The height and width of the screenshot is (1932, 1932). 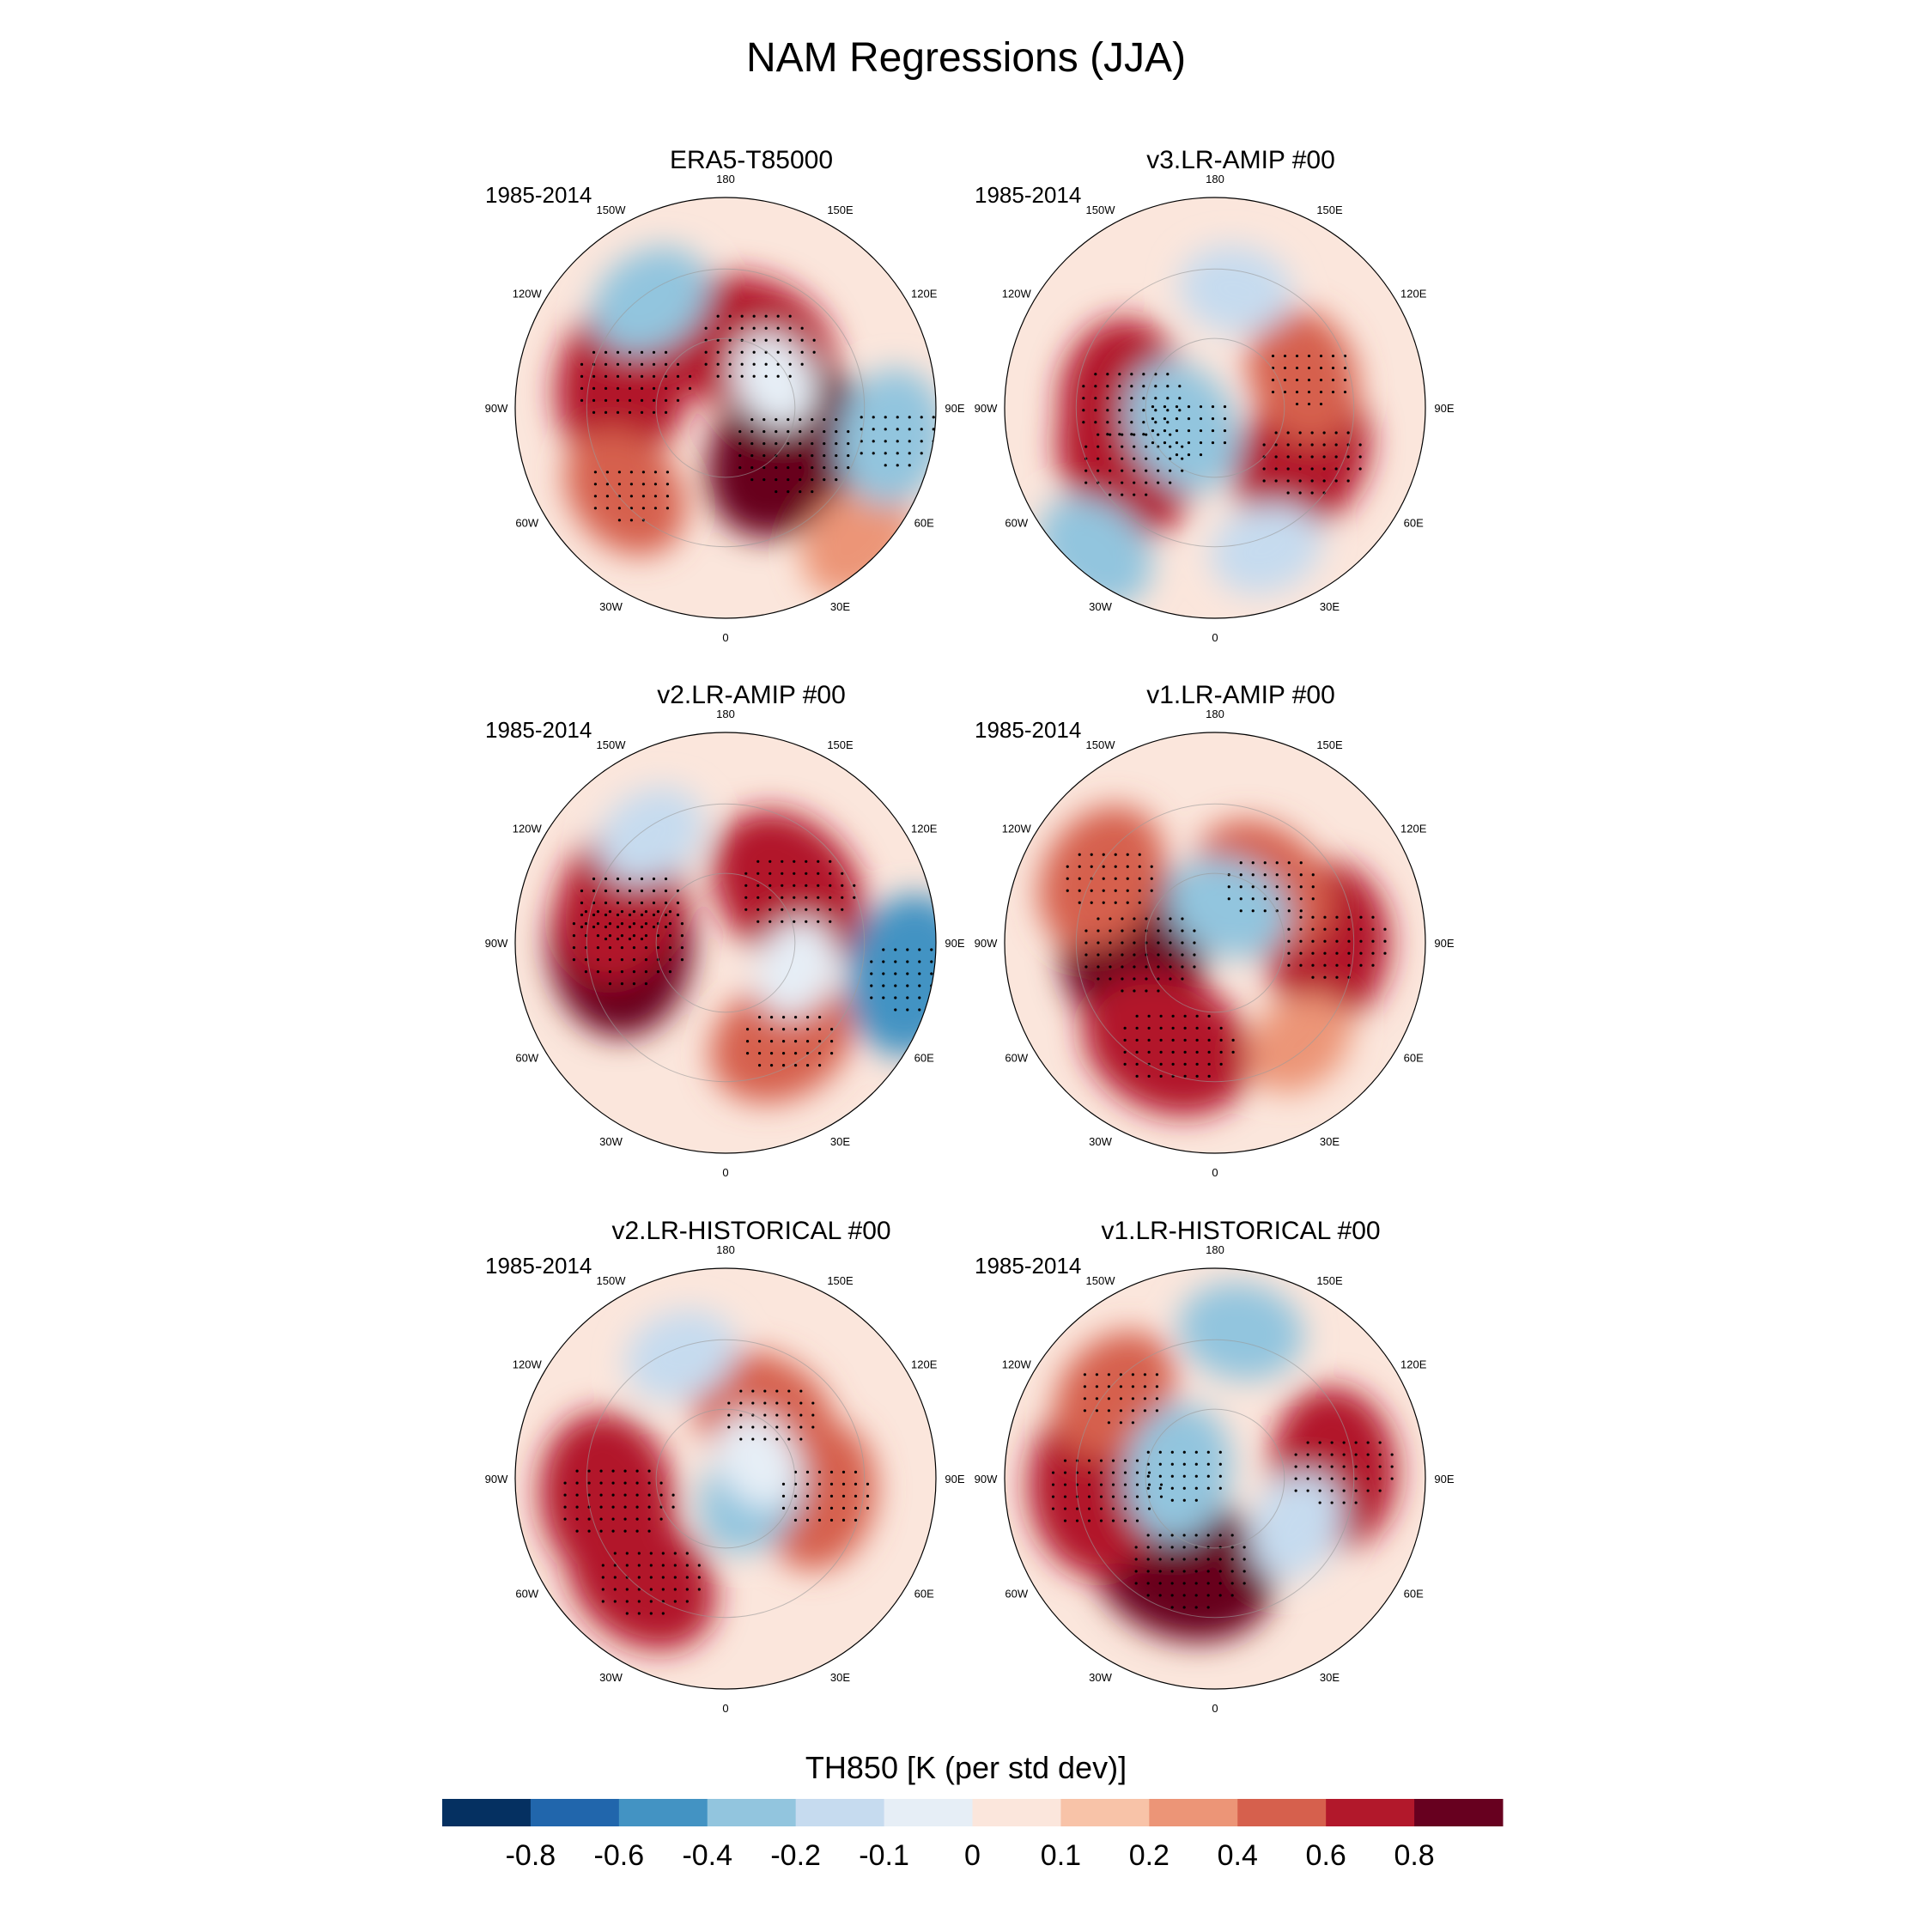 What do you see at coordinates (1061, 1856) in the screenshot?
I see `colorbar-tick-label: 0.1` at bounding box center [1061, 1856].